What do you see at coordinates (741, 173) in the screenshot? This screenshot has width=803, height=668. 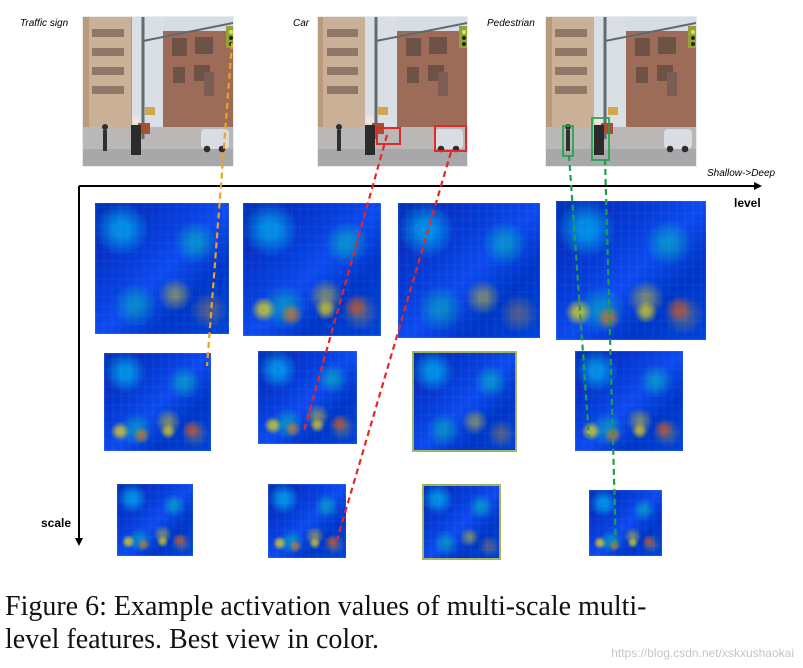 I see `shallow-deep-label: Shallow->Deep` at bounding box center [741, 173].